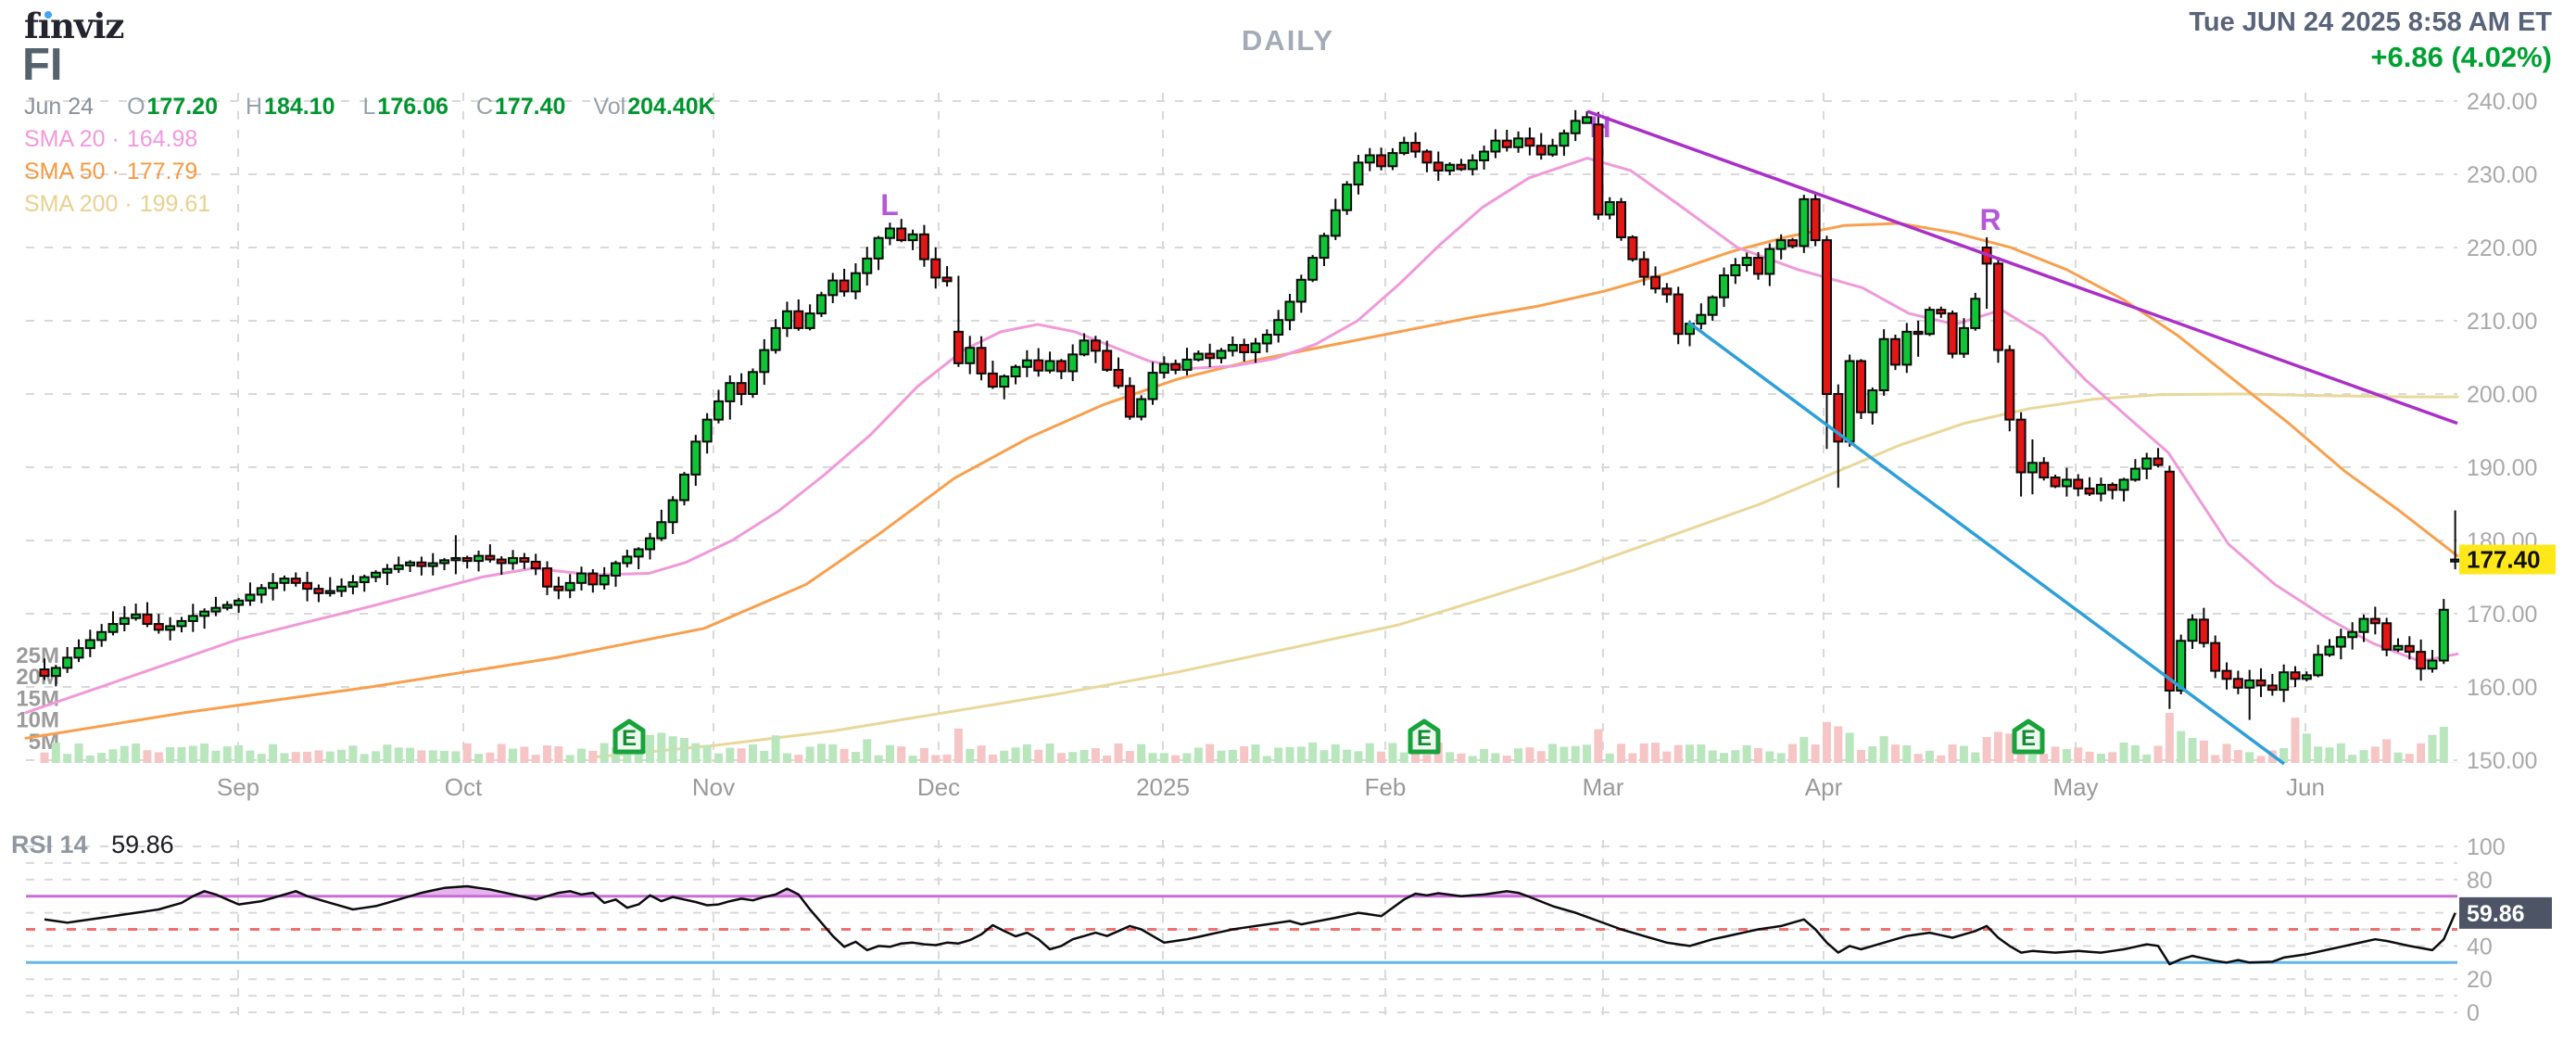 The width and height of the screenshot is (2576, 1042). Describe the element at coordinates (1250, 738) in the screenshot. I see `volume-bars` at that location.